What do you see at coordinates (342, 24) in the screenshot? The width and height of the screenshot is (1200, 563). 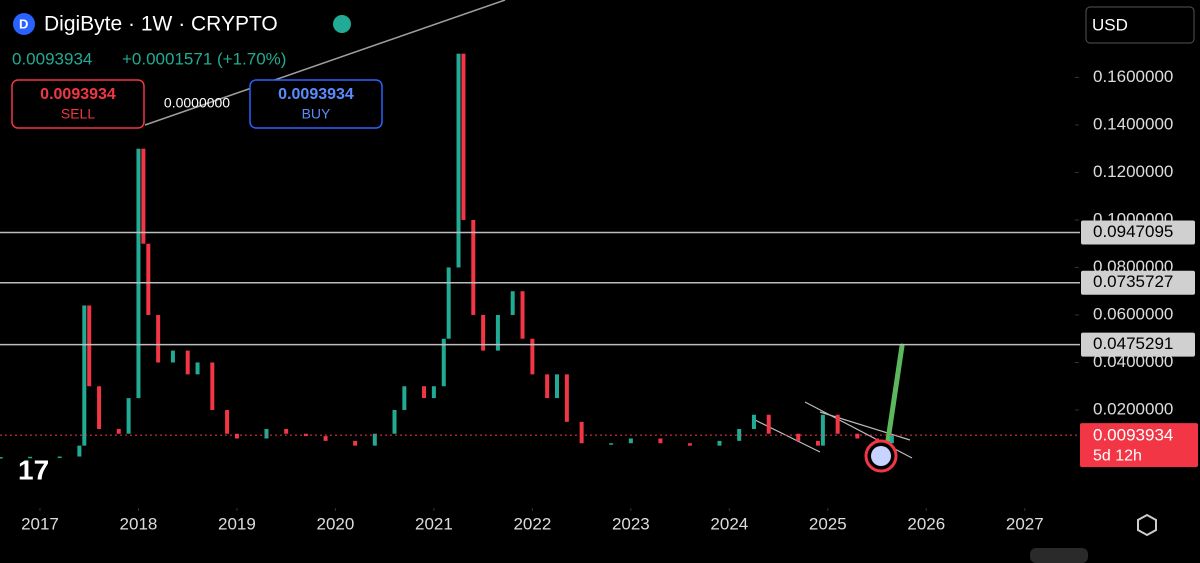 I see `status-dot` at bounding box center [342, 24].